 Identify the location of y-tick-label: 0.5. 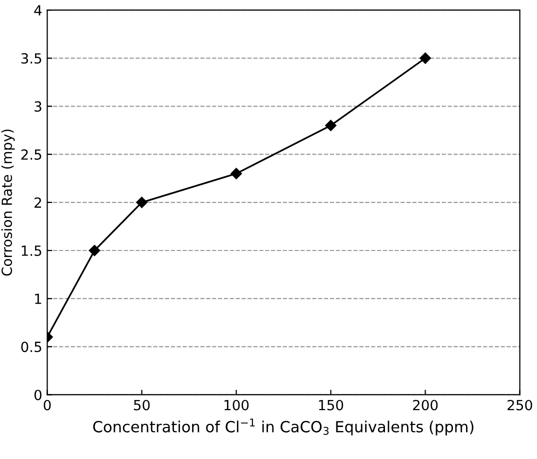
(31, 347).